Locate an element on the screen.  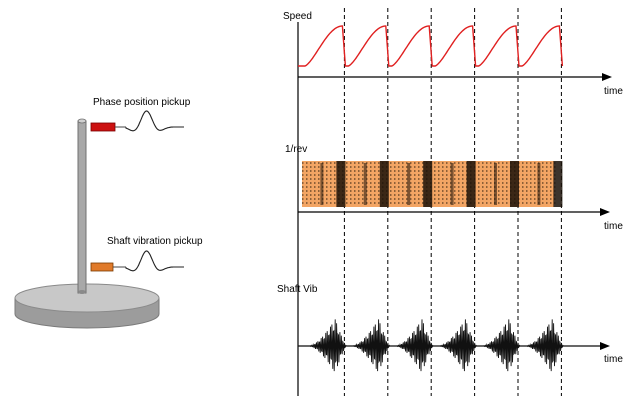
shaft-pole-top is located at coordinates (82, 121).